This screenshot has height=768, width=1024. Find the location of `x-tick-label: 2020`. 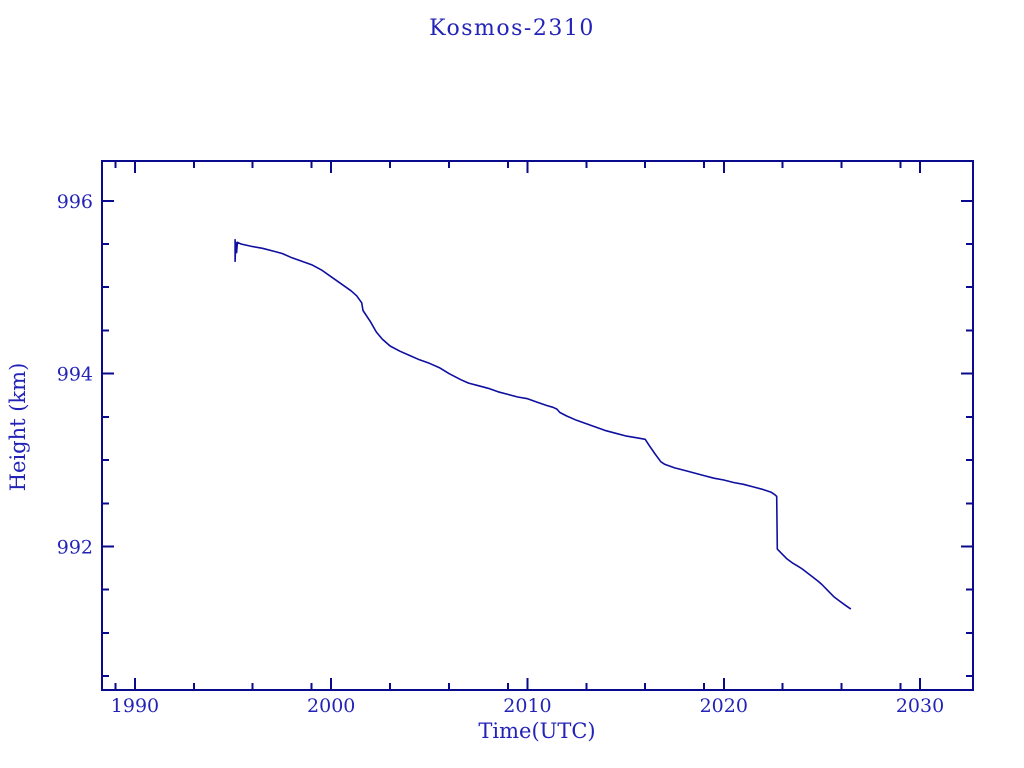

x-tick-label: 2020 is located at coordinates (724, 706).